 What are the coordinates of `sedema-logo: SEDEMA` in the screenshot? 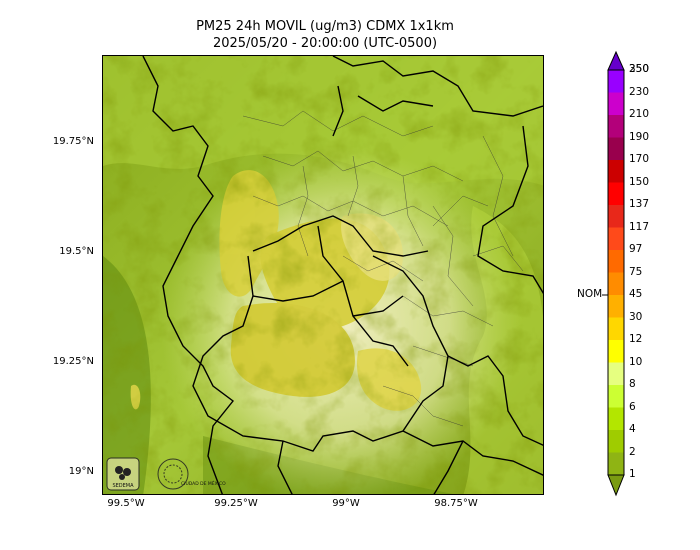 It's located at (123, 474).